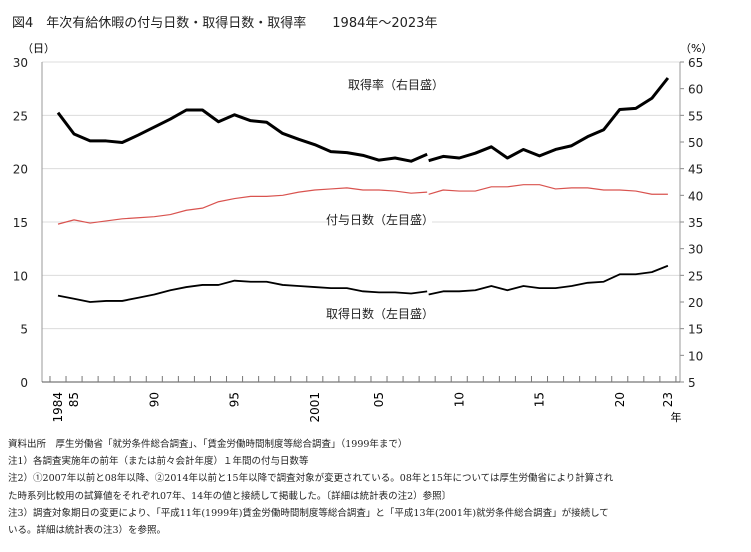  What do you see at coordinates (695, 276) in the screenshot?
I see `y-right-tick-label: 25` at bounding box center [695, 276].